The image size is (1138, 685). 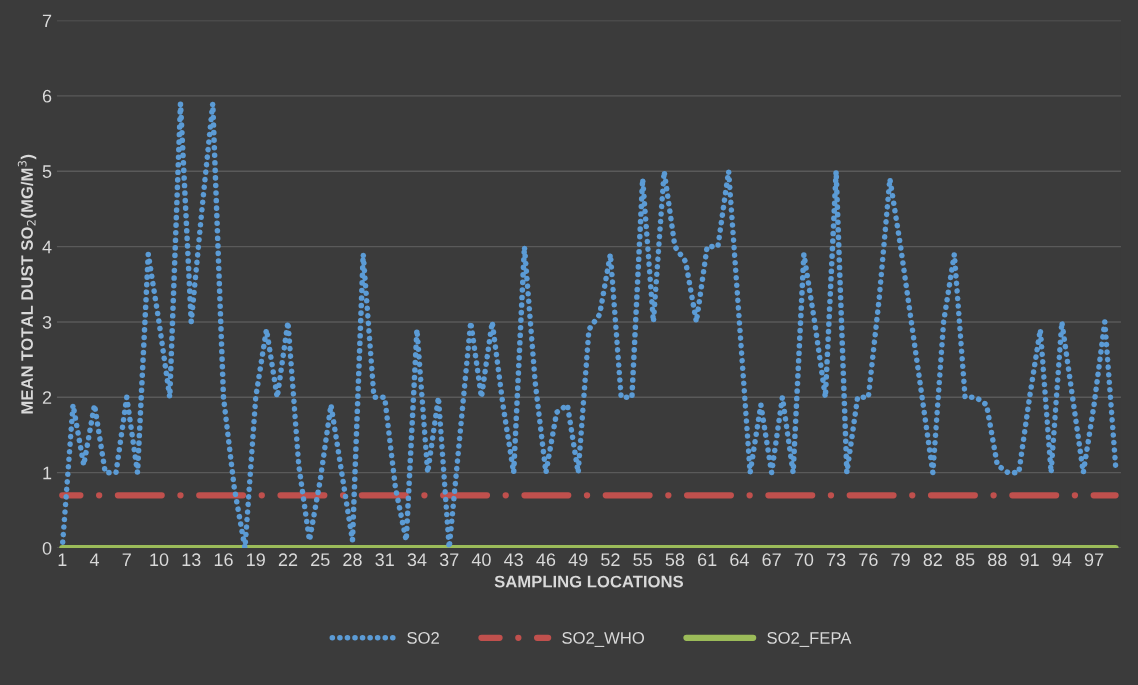 What do you see at coordinates (1029, 560) in the screenshot?
I see `x-tick-label: 91` at bounding box center [1029, 560].